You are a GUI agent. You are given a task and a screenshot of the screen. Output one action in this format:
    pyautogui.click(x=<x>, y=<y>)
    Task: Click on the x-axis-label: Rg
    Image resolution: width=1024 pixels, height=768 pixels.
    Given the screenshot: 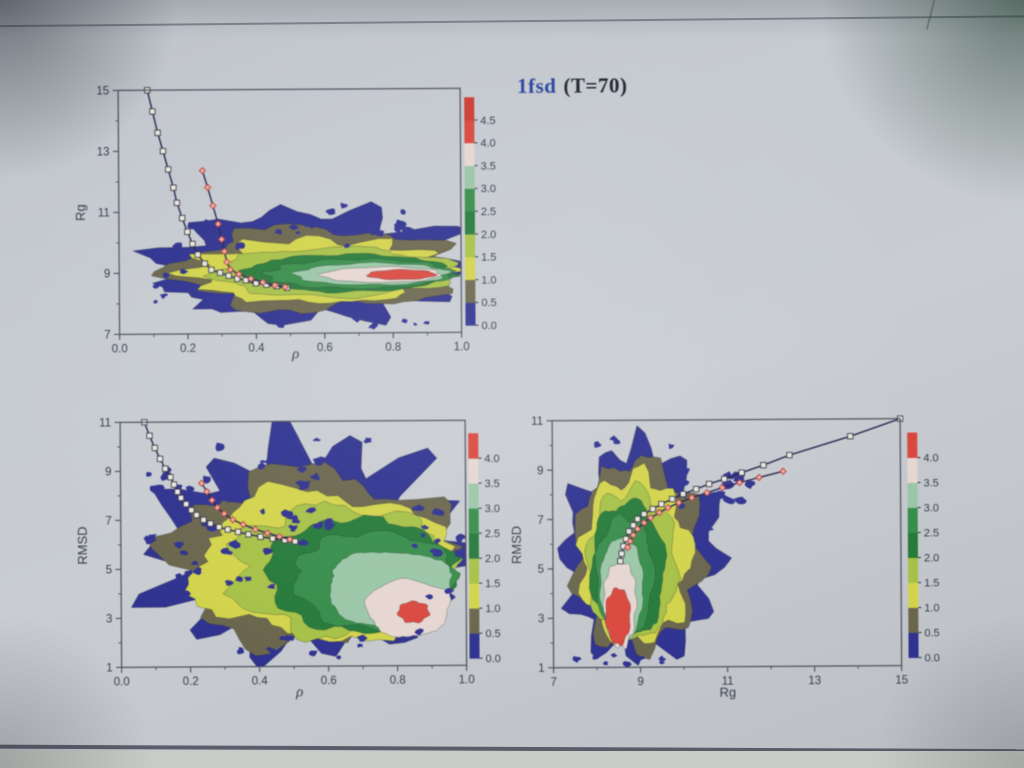 What is the action you would take?
    pyautogui.click(x=727, y=692)
    